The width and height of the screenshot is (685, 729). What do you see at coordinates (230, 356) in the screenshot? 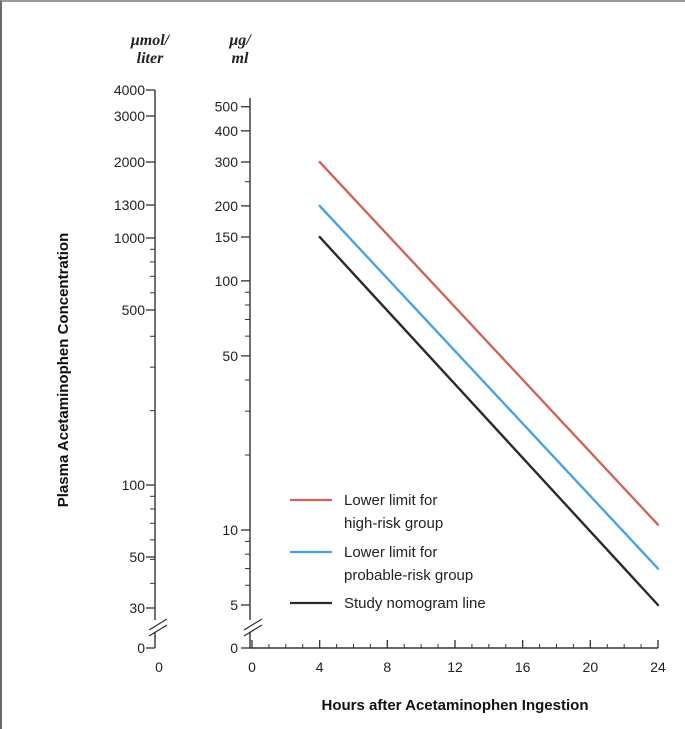
I see `right-axis-tick-label: 50` at bounding box center [230, 356].